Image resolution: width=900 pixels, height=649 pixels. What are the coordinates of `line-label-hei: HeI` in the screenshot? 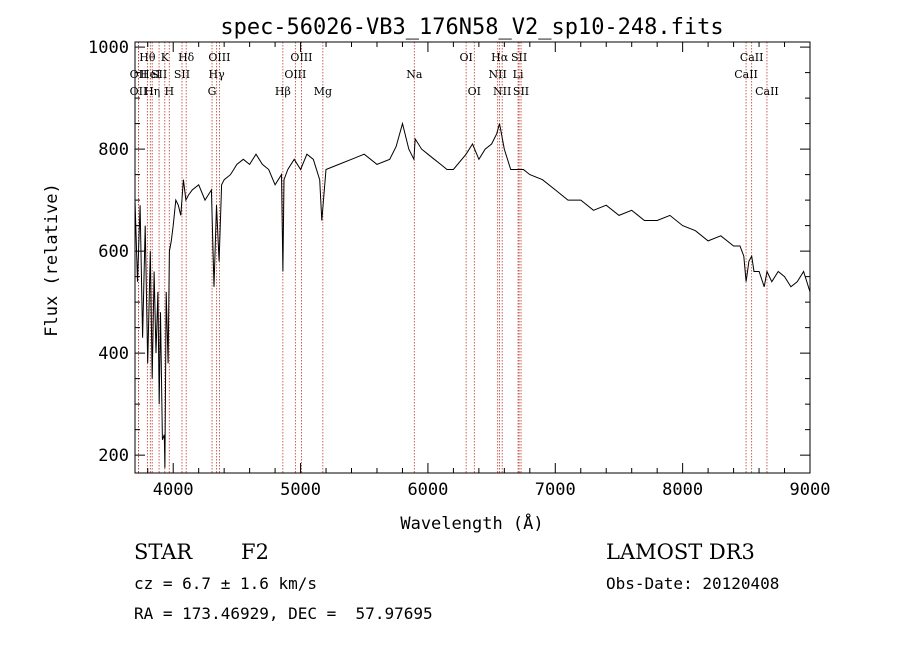 It's located at (150, 74).